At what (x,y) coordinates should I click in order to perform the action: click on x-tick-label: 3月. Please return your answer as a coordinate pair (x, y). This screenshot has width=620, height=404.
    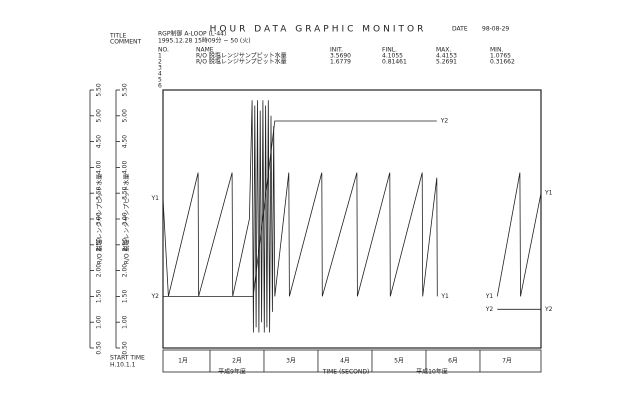
    Looking at the image, I should click on (291, 361).